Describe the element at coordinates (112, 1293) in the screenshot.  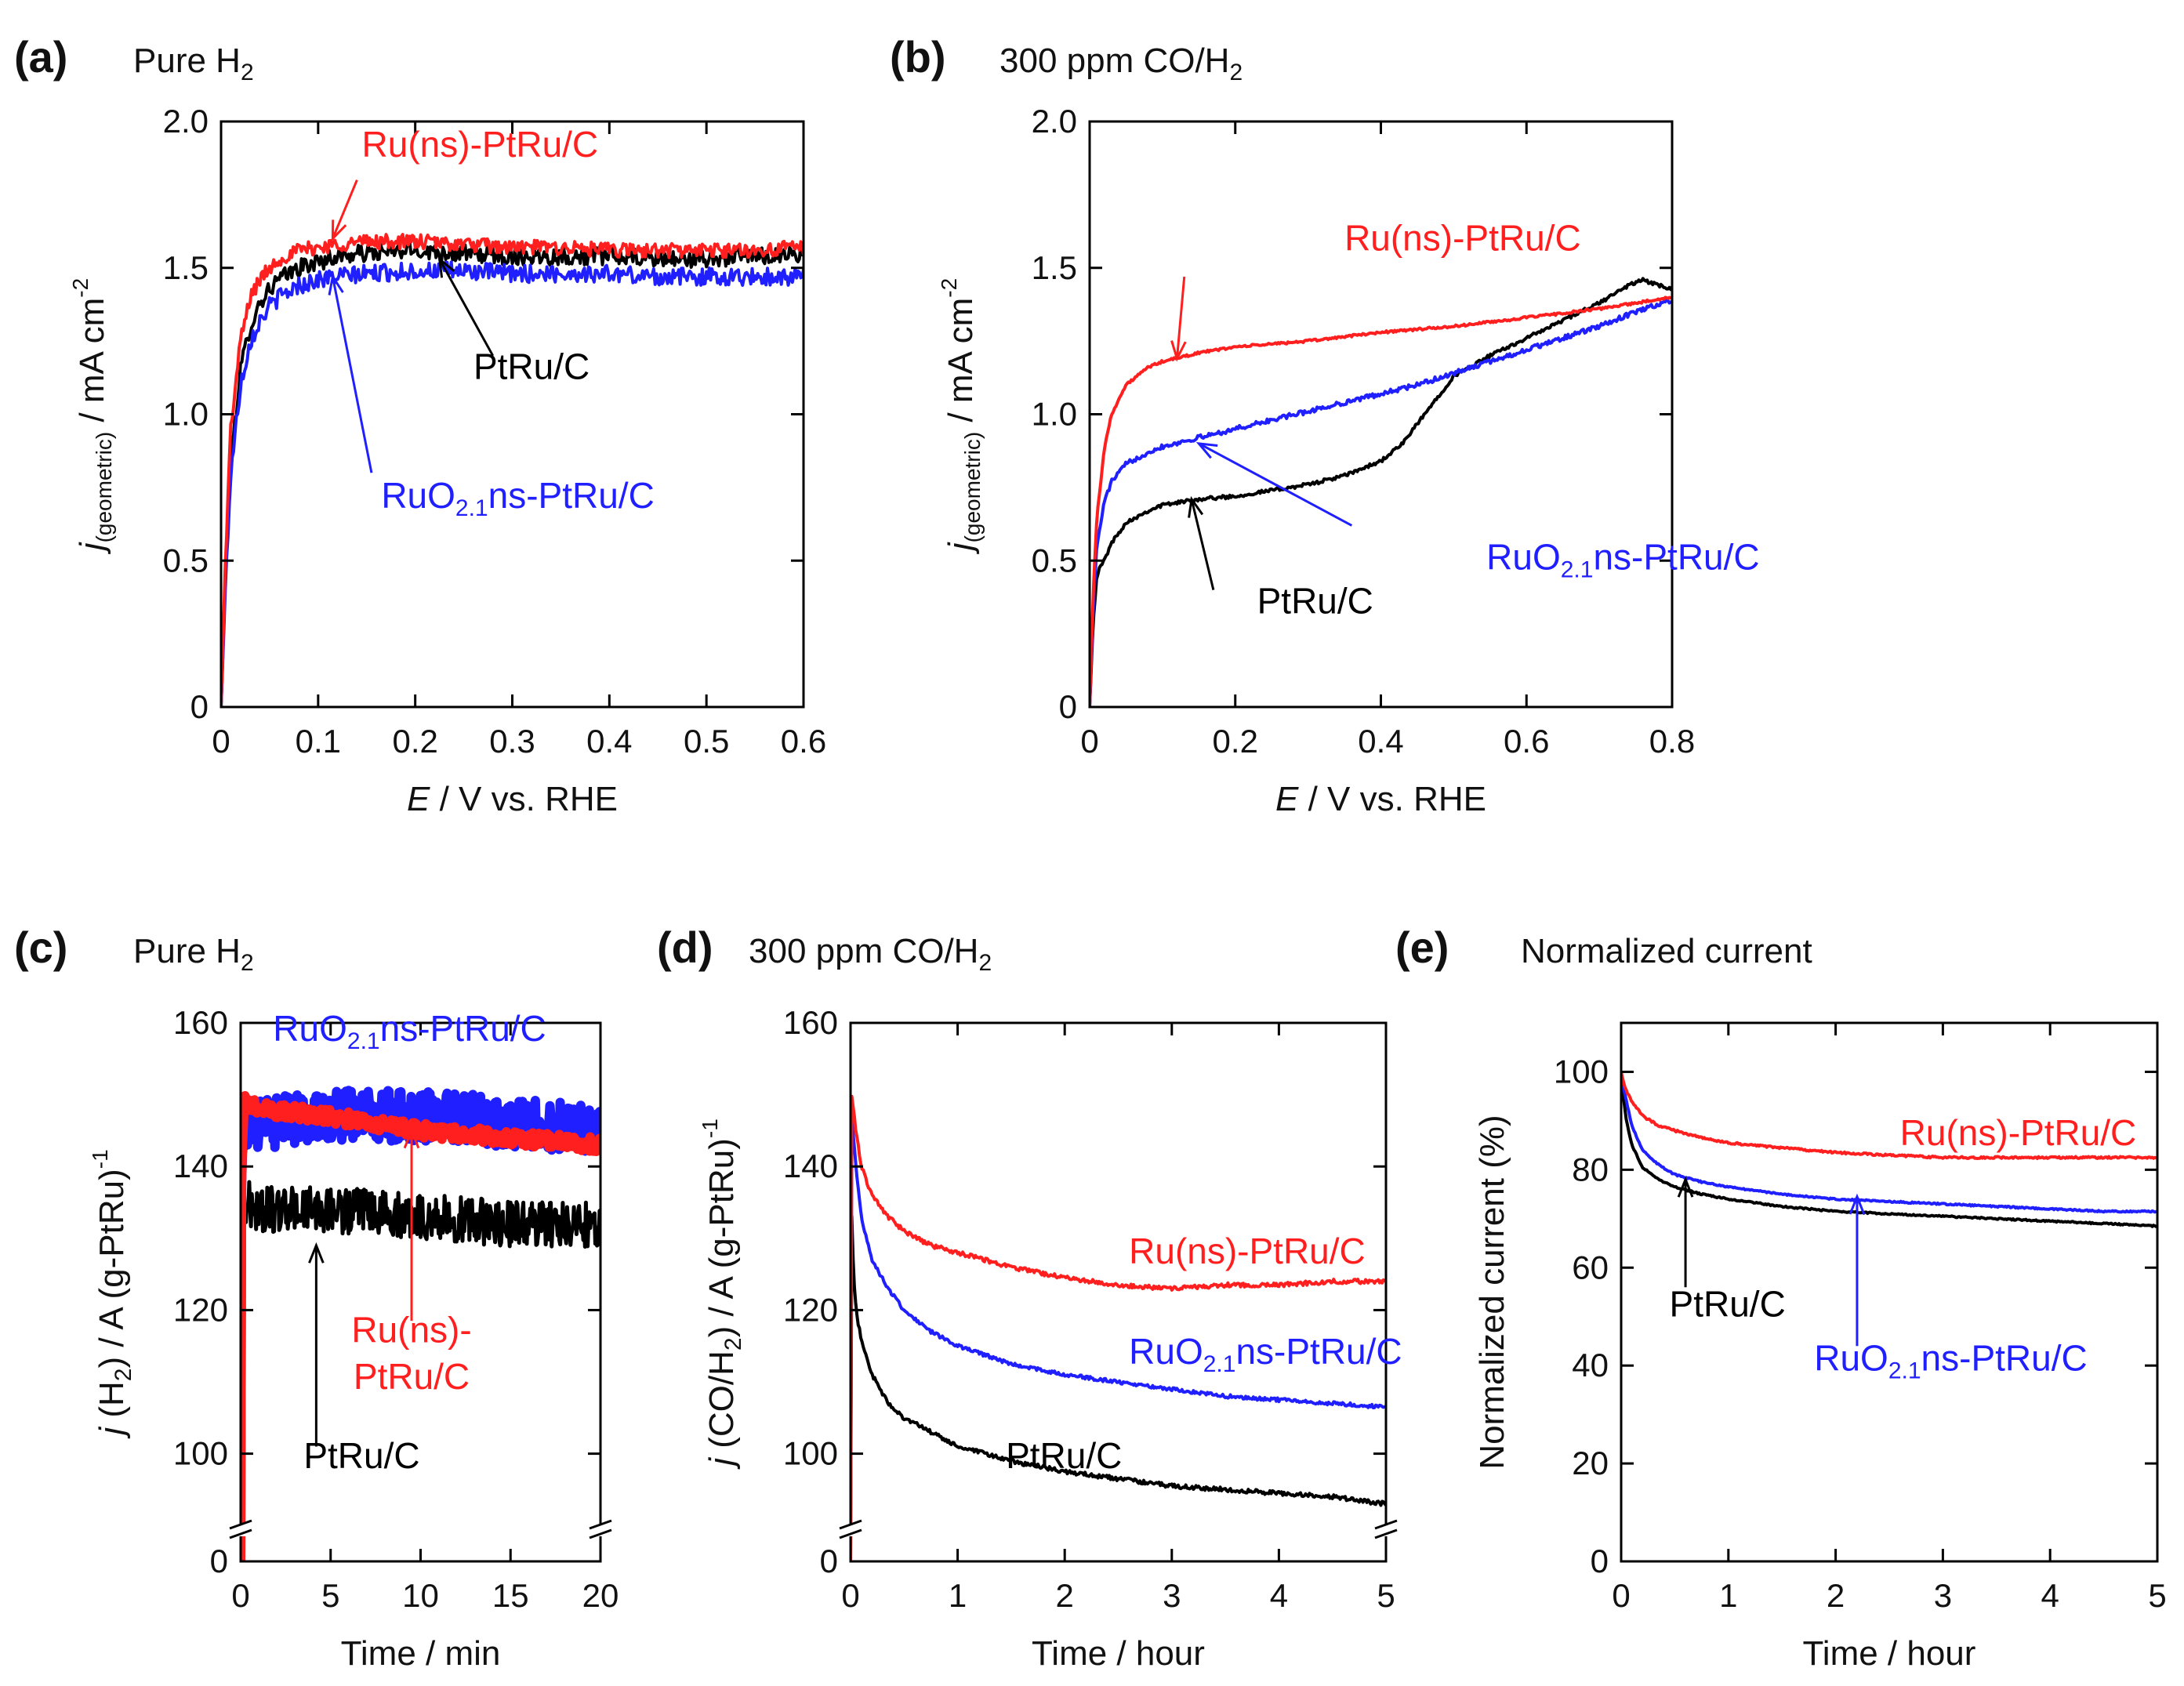
I see `y-axis-label: j (H2) / A (g-PtRu)-1` at that location.